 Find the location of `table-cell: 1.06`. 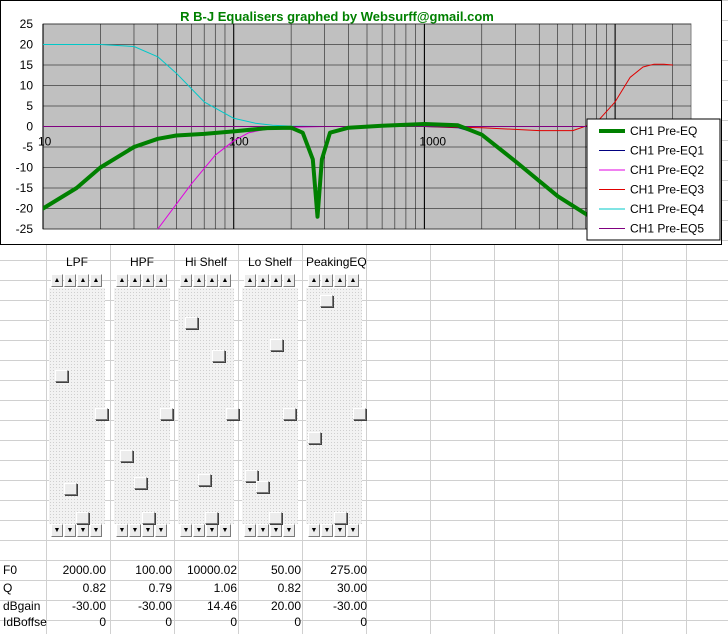

table-cell: 1.06 is located at coordinates (209, 588).